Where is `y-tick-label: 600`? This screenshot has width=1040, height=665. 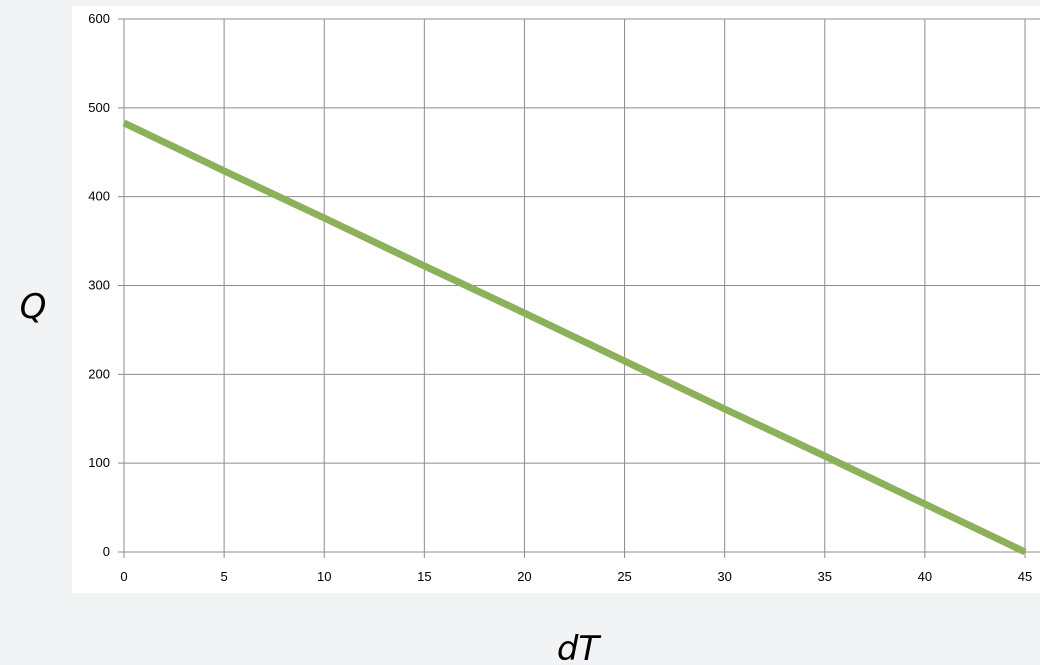 y-tick-label: 600 is located at coordinates (99, 18).